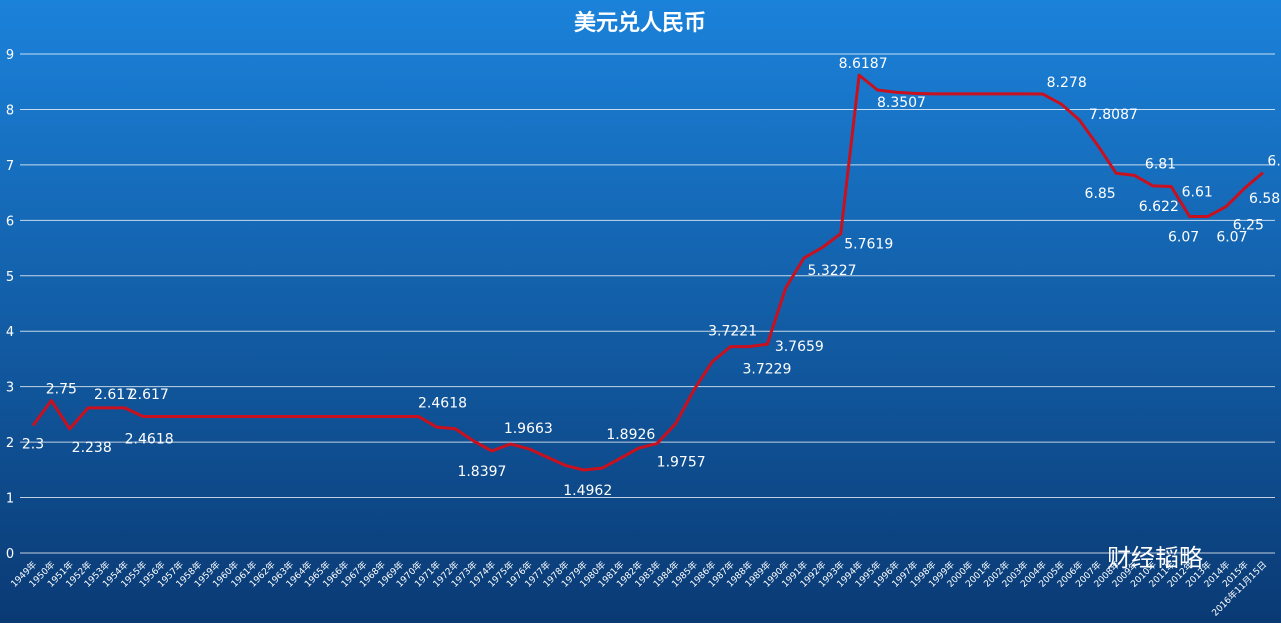 This screenshot has height=627, width=1281. What do you see at coordinates (868, 245) in the screenshot?
I see `data-label: 5.7619` at bounding box center [868, 245].